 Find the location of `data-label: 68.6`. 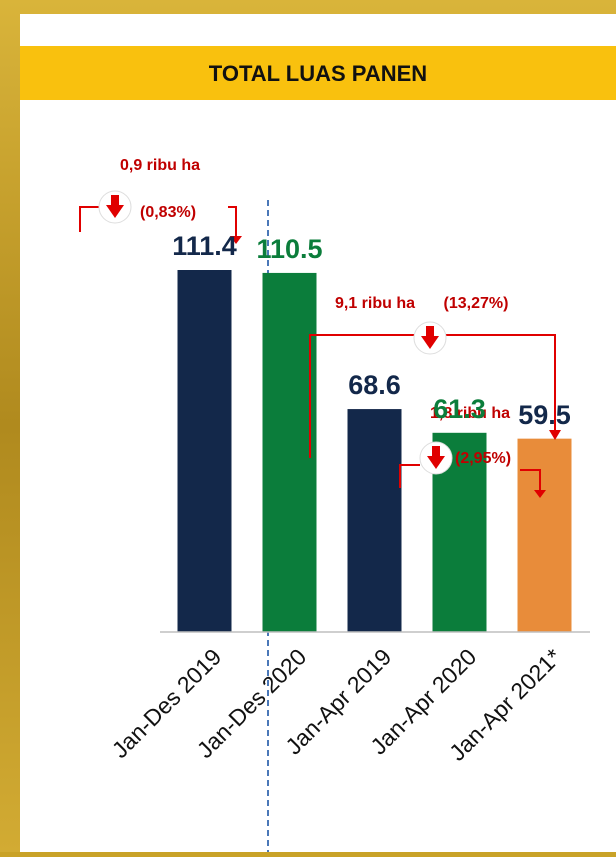

data-label: 68.6 is located at coordinates (374, 385).